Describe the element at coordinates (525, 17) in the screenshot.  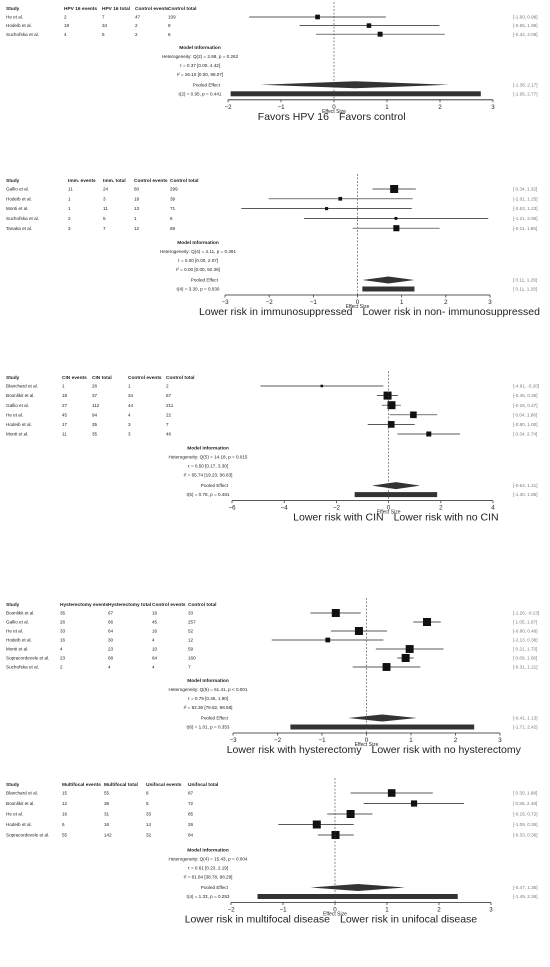
I see `study-ci-text: [-1.60, 0.98]` at that location.